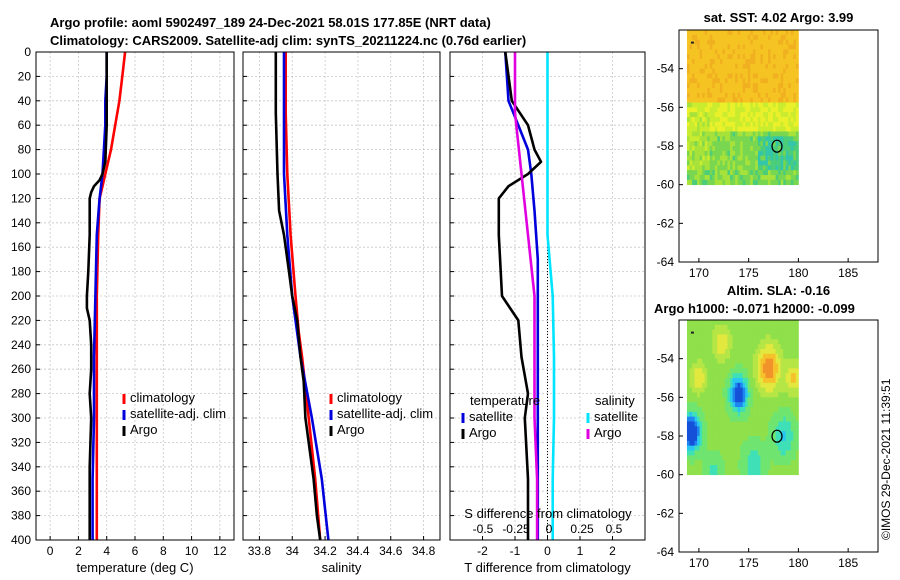 Image resolution: width=900 pixels, height=580 pixels. Describe the element at coordinates (192, 551) in the screenshot. I see `temperature-x-tick-label: 10` at that location.